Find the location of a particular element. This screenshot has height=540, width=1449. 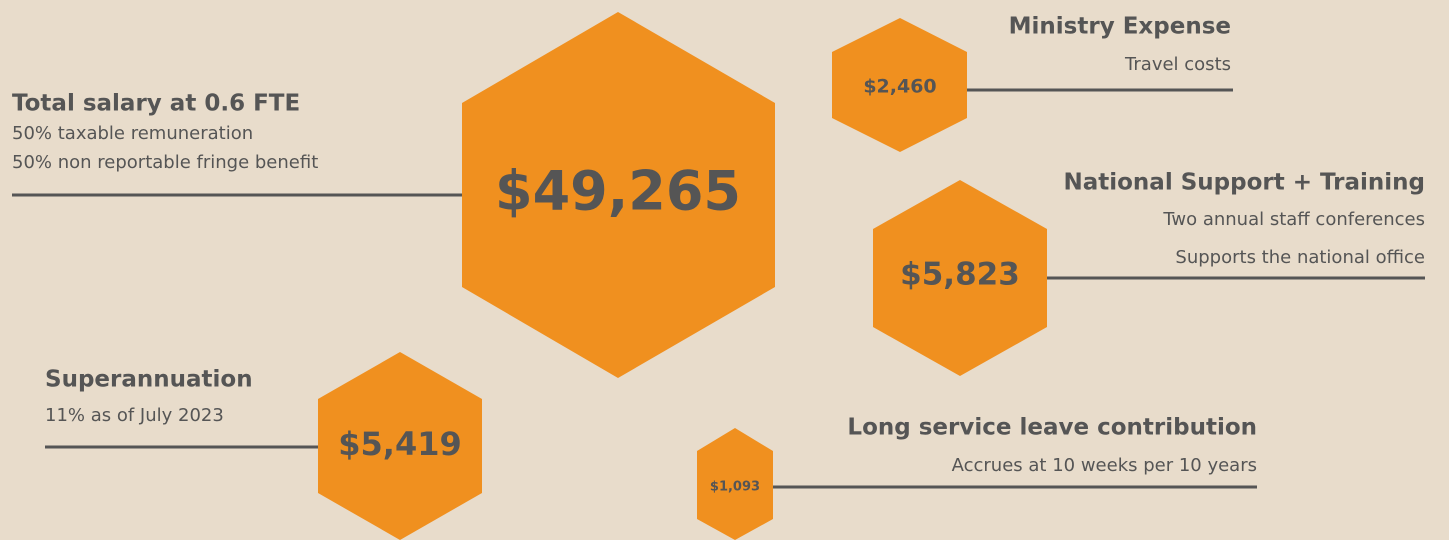

amount: $2,460 is located at coordinates (899, 87).